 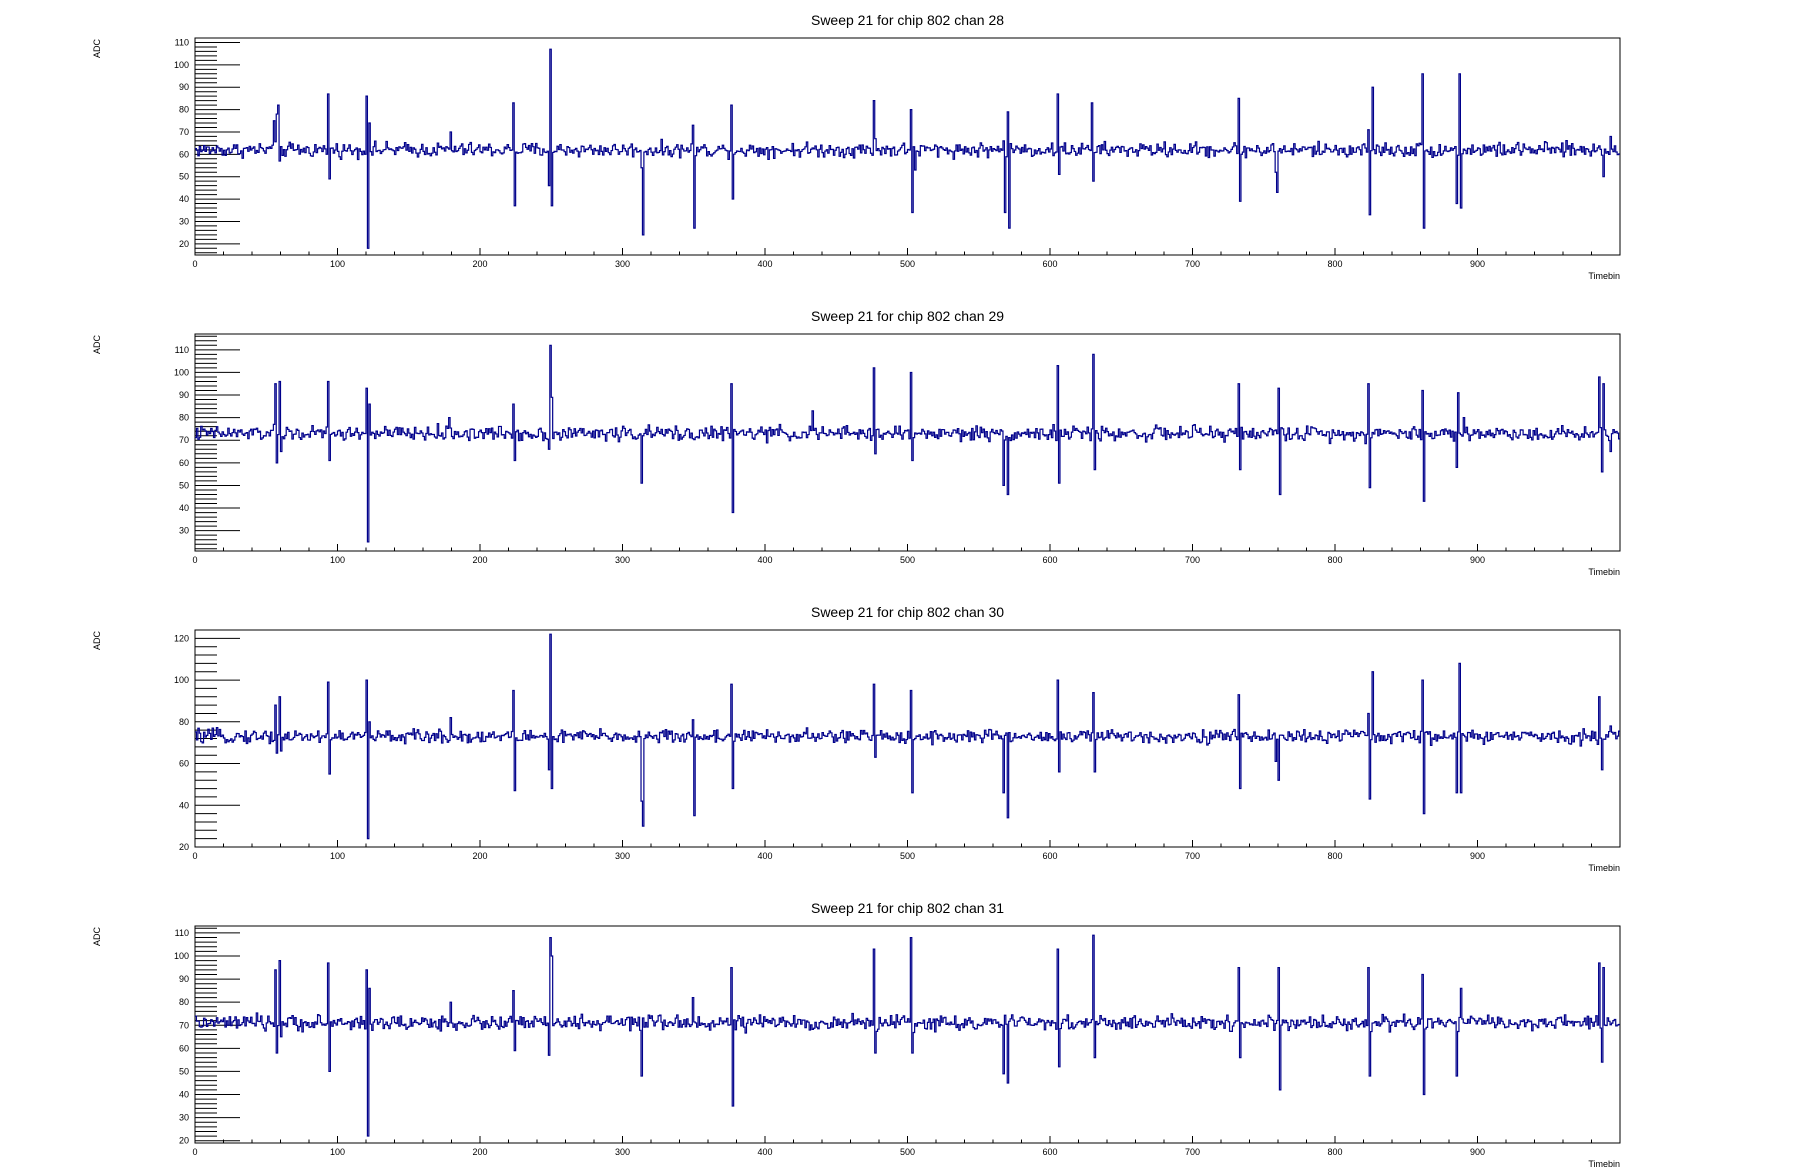 What do you see at coordinates (907, 908) in the screenshot?
I see `chart-title: Sweep 21 for chip 802 chan 31` at bounding box center [907, 908].